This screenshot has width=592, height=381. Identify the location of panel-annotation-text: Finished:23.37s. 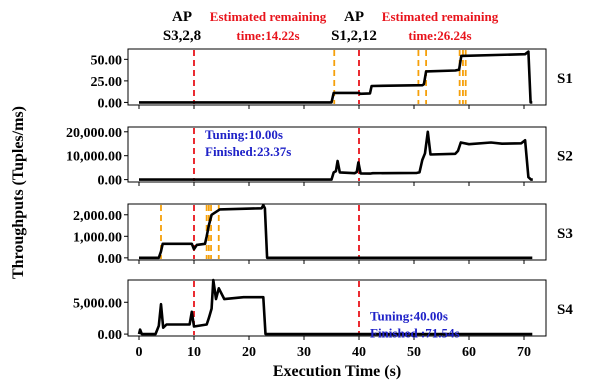
(248, 151).